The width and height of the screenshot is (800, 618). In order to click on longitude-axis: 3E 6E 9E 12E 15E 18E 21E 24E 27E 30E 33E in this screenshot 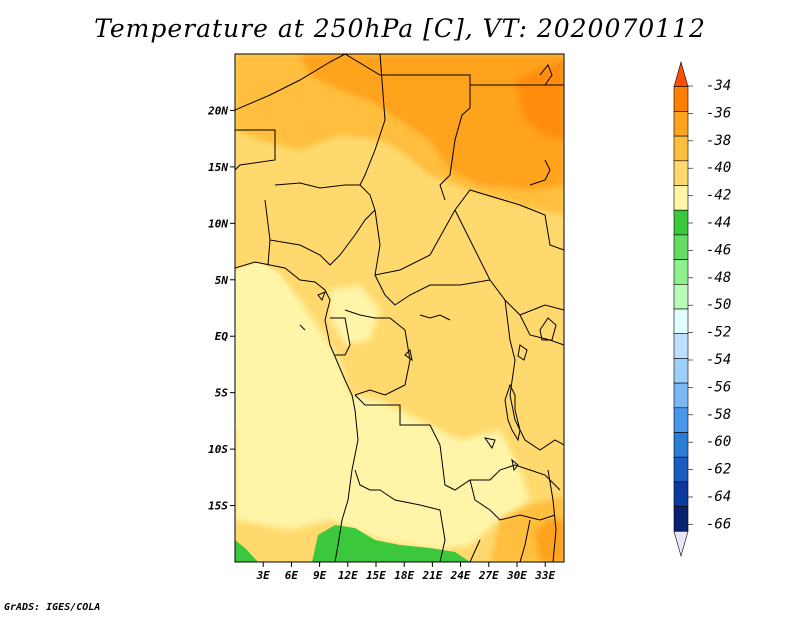, I will do `click(406, 572)`.